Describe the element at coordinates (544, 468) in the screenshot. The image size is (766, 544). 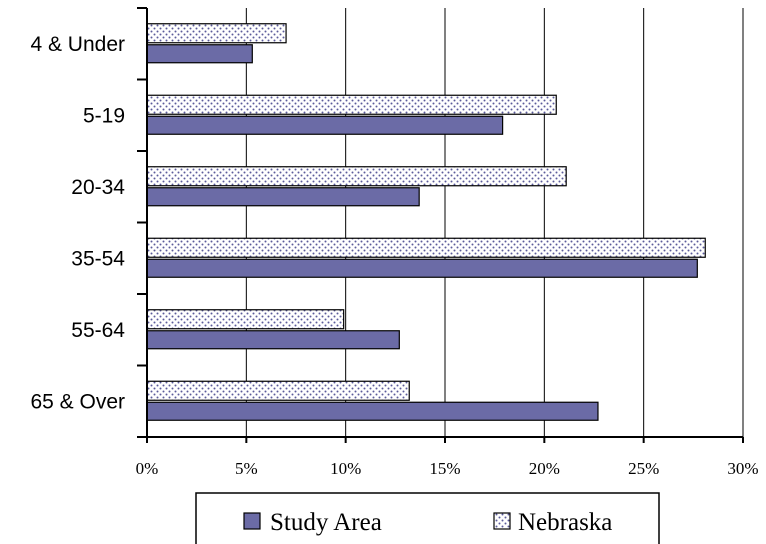
I see `x-tick-label: 20%` at that location.